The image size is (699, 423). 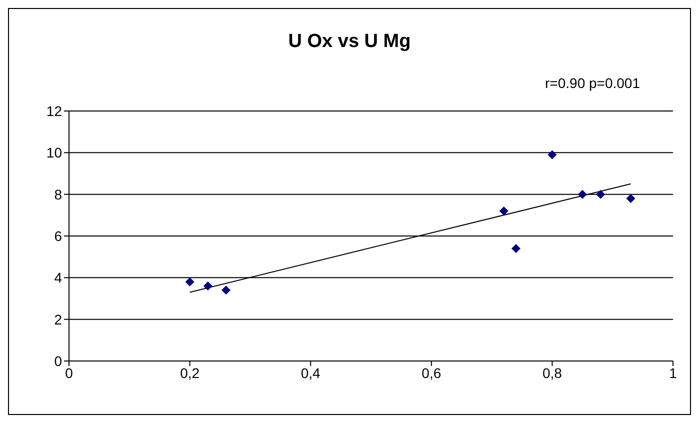 I want to click on text: r=0.90 p=0.001, so click(x=592, y=83).